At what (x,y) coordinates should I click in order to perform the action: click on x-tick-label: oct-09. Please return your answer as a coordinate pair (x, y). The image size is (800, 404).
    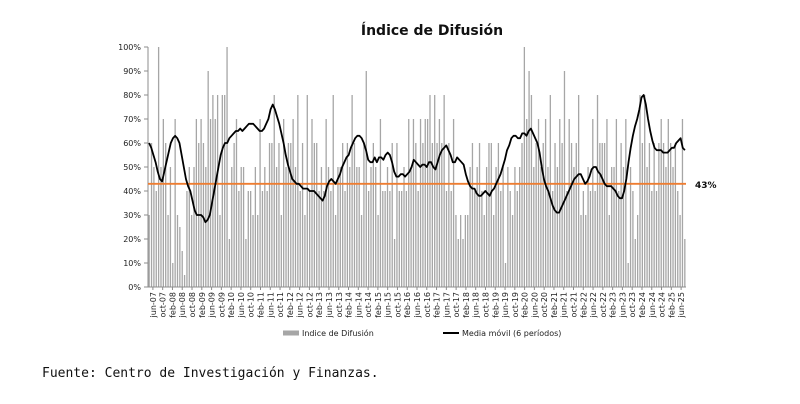
    Looking at the image, I should click on (221, 305).